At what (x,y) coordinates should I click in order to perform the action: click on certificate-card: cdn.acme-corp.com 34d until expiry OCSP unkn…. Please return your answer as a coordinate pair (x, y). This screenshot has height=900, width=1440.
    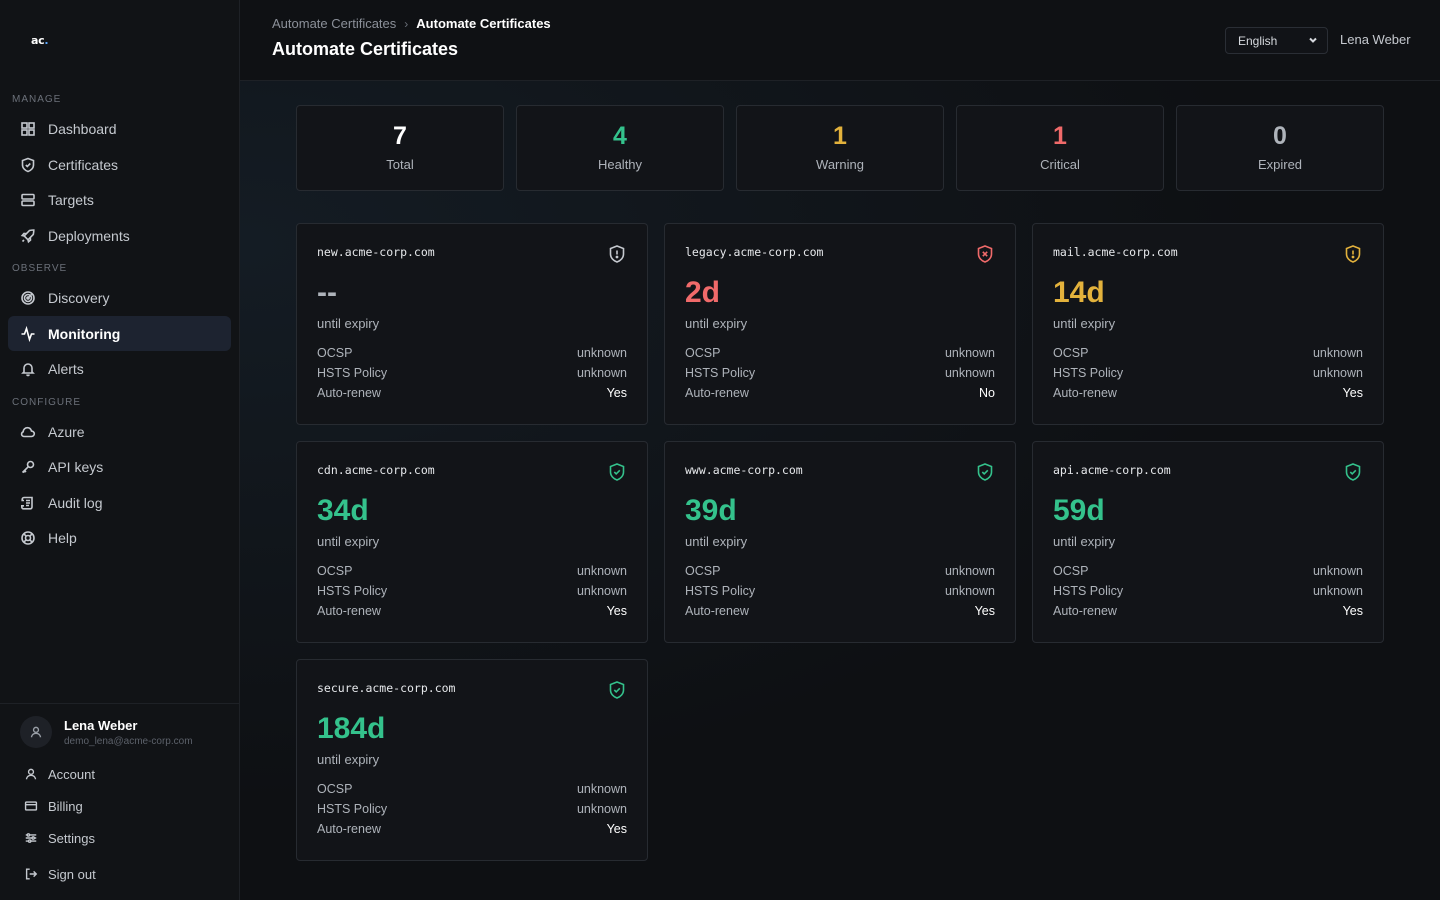
    Looking at the image, I should click on (472, 542).